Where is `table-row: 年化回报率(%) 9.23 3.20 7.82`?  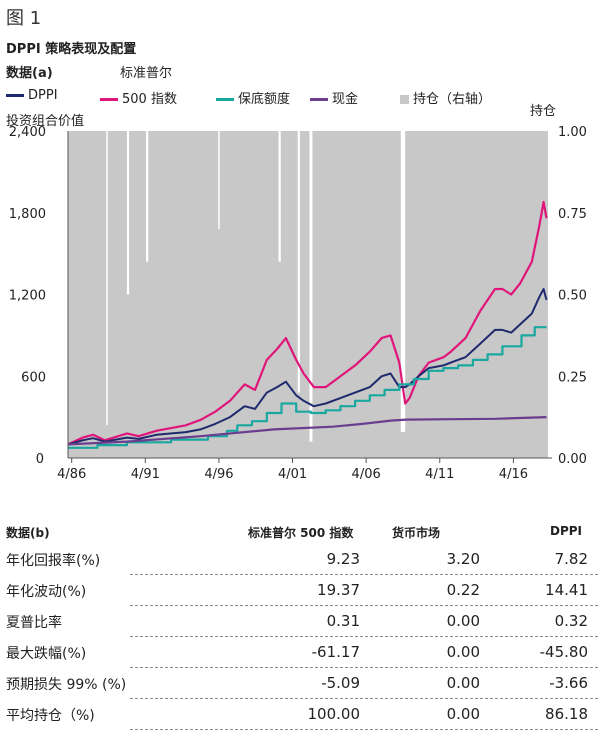
table-row: 年化回报率(%) 9.23 3.20 7.82 is located at coordinates (302, 559).